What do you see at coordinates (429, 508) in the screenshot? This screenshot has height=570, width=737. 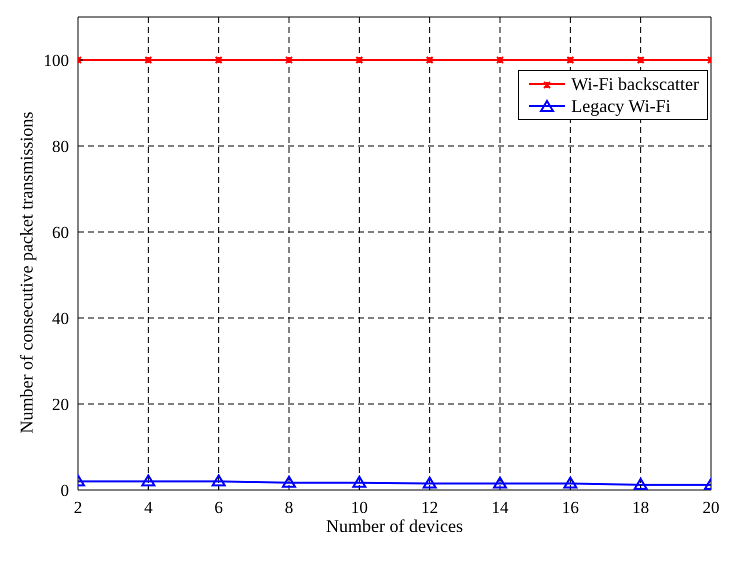 I see `x-tick-label: 12` at bounding box center [429, 508].